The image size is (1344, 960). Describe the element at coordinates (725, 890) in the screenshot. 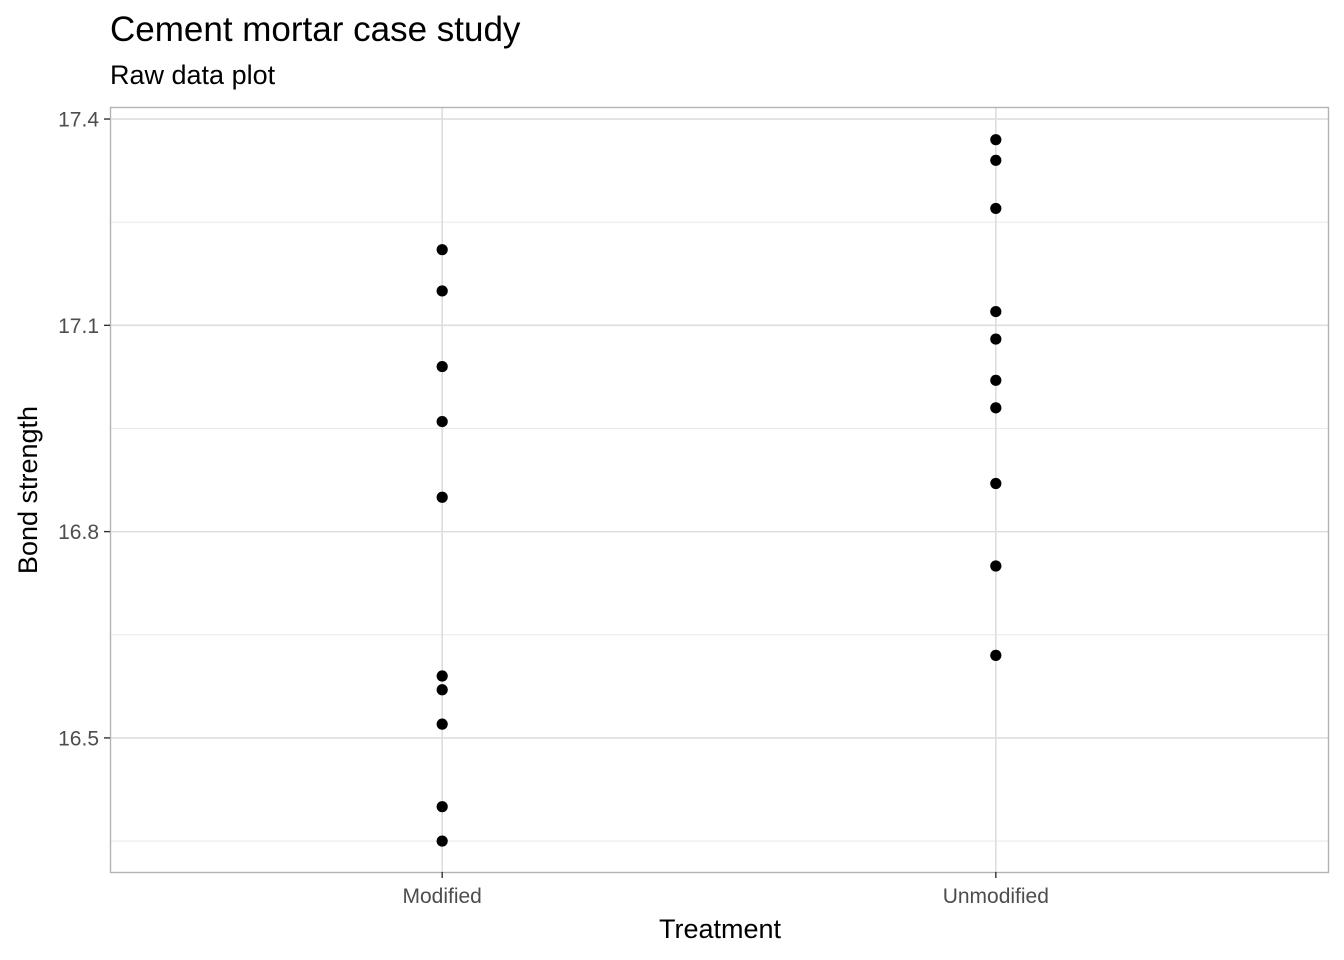

I see `x-axis-ticks: Modified Unmodified` at that location.